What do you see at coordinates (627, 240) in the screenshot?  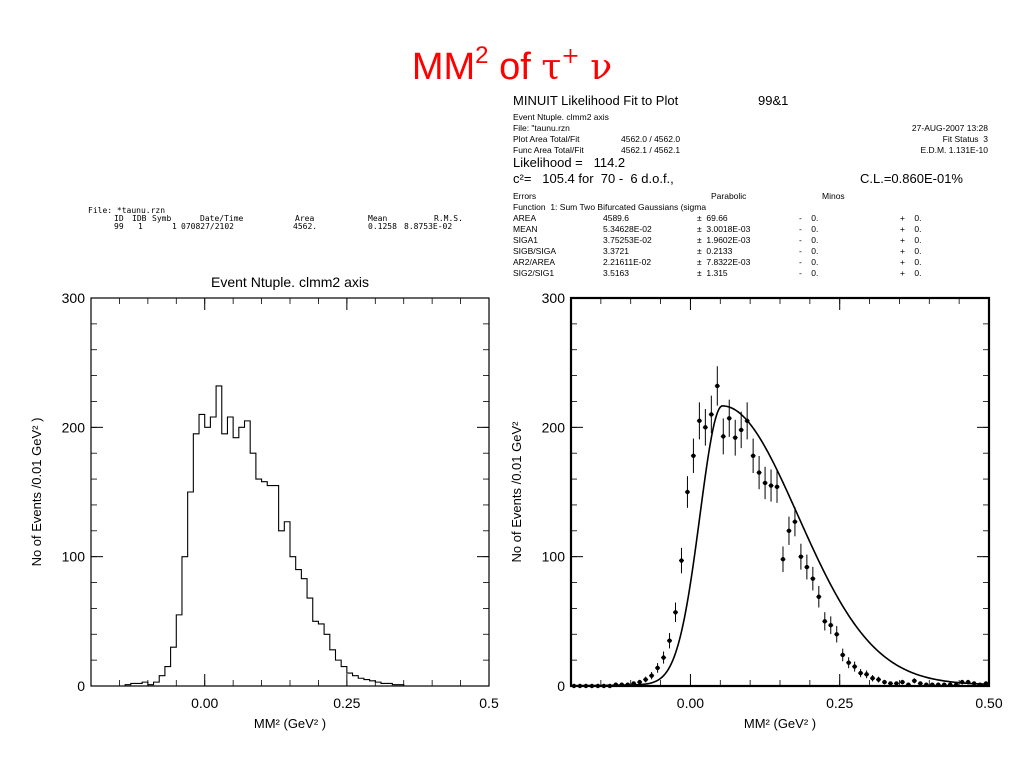 I see `param-value: 3.75253E-02` at bounding box center [627, 240].